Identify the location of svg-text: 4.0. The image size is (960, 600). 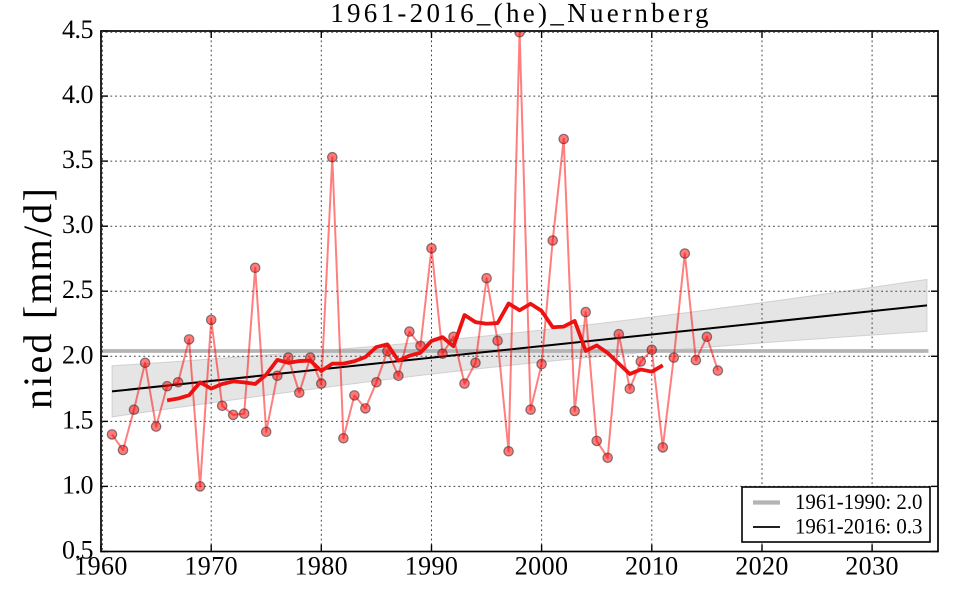
(78, 94).